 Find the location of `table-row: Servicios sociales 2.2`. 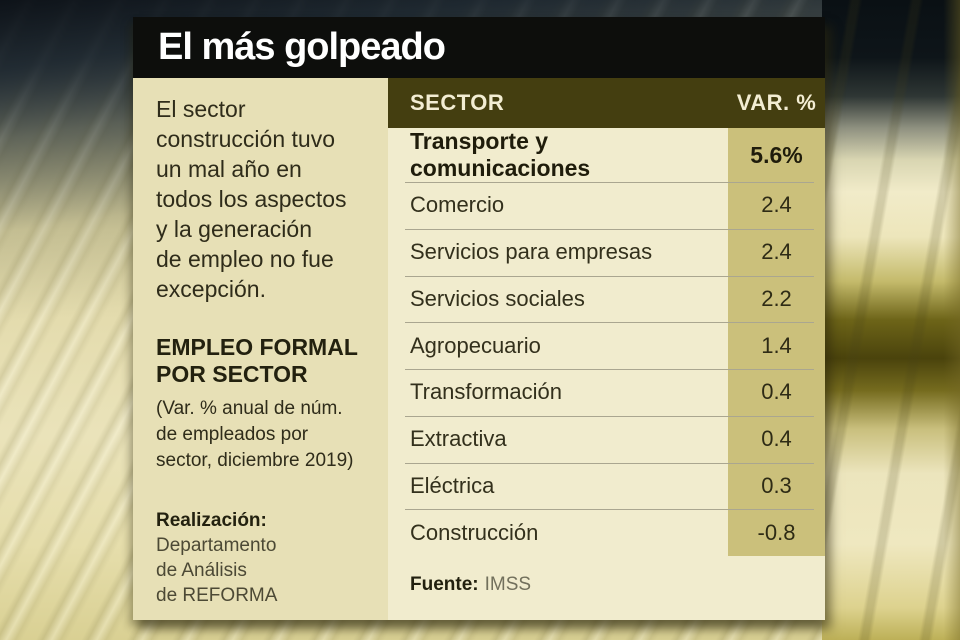

table-row: Servicios sociales 2.2 is located at coordinates (606, 299).